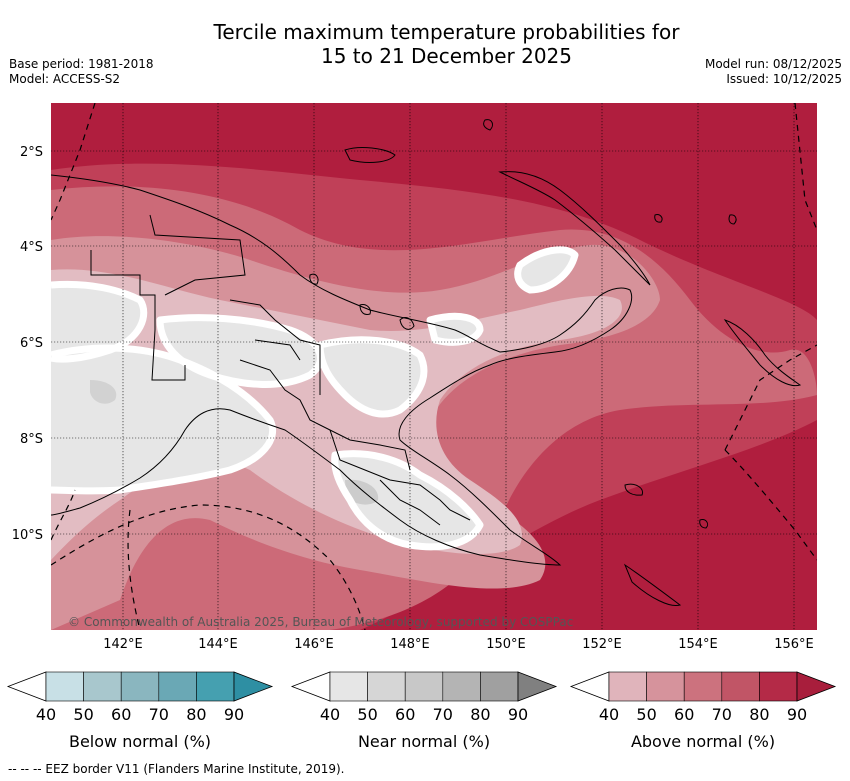 The image size is (850, 781). I want to click on lon-label-150e: 150°E, so click(506, 644).